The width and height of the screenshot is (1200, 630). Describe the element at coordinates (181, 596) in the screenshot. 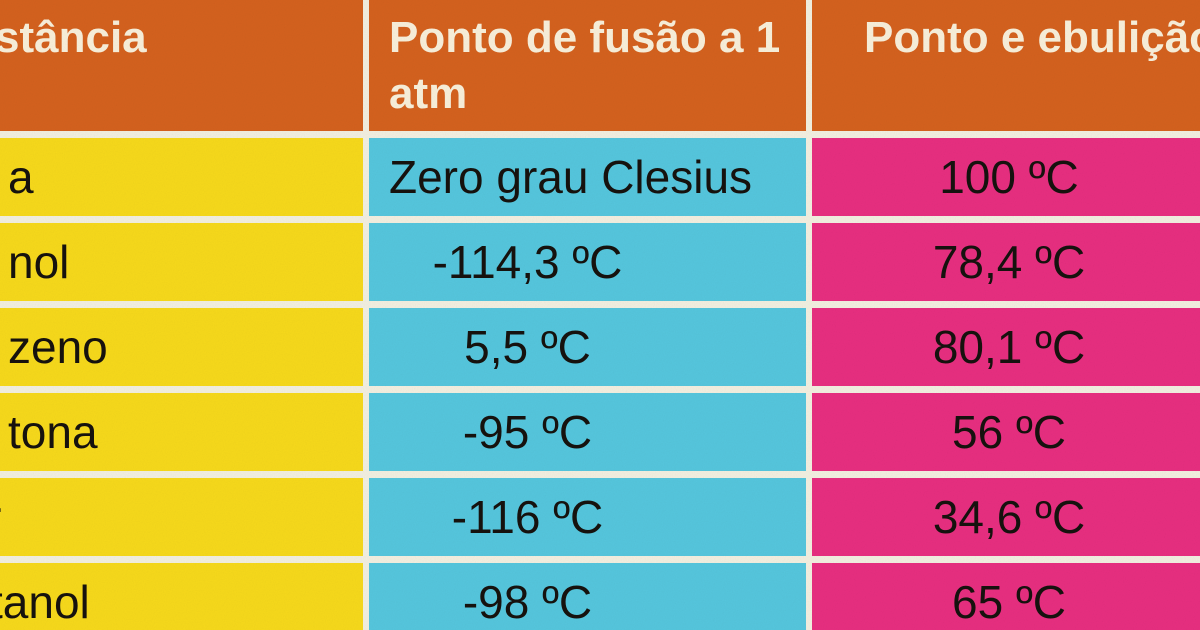

I see `substance-cell: tanol` at that location.